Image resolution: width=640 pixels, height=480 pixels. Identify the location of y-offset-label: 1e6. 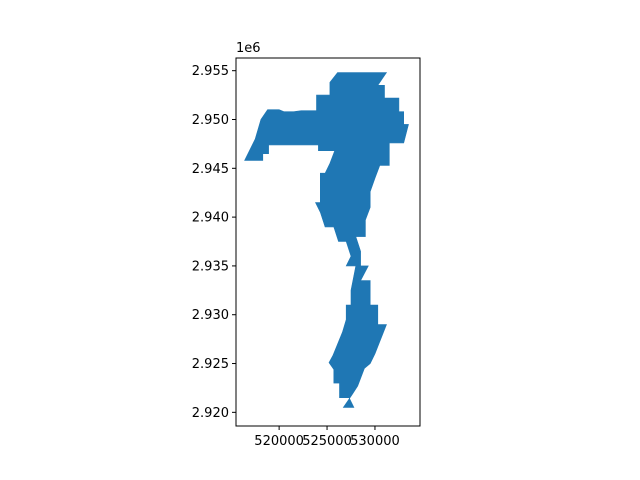
(248, 48).